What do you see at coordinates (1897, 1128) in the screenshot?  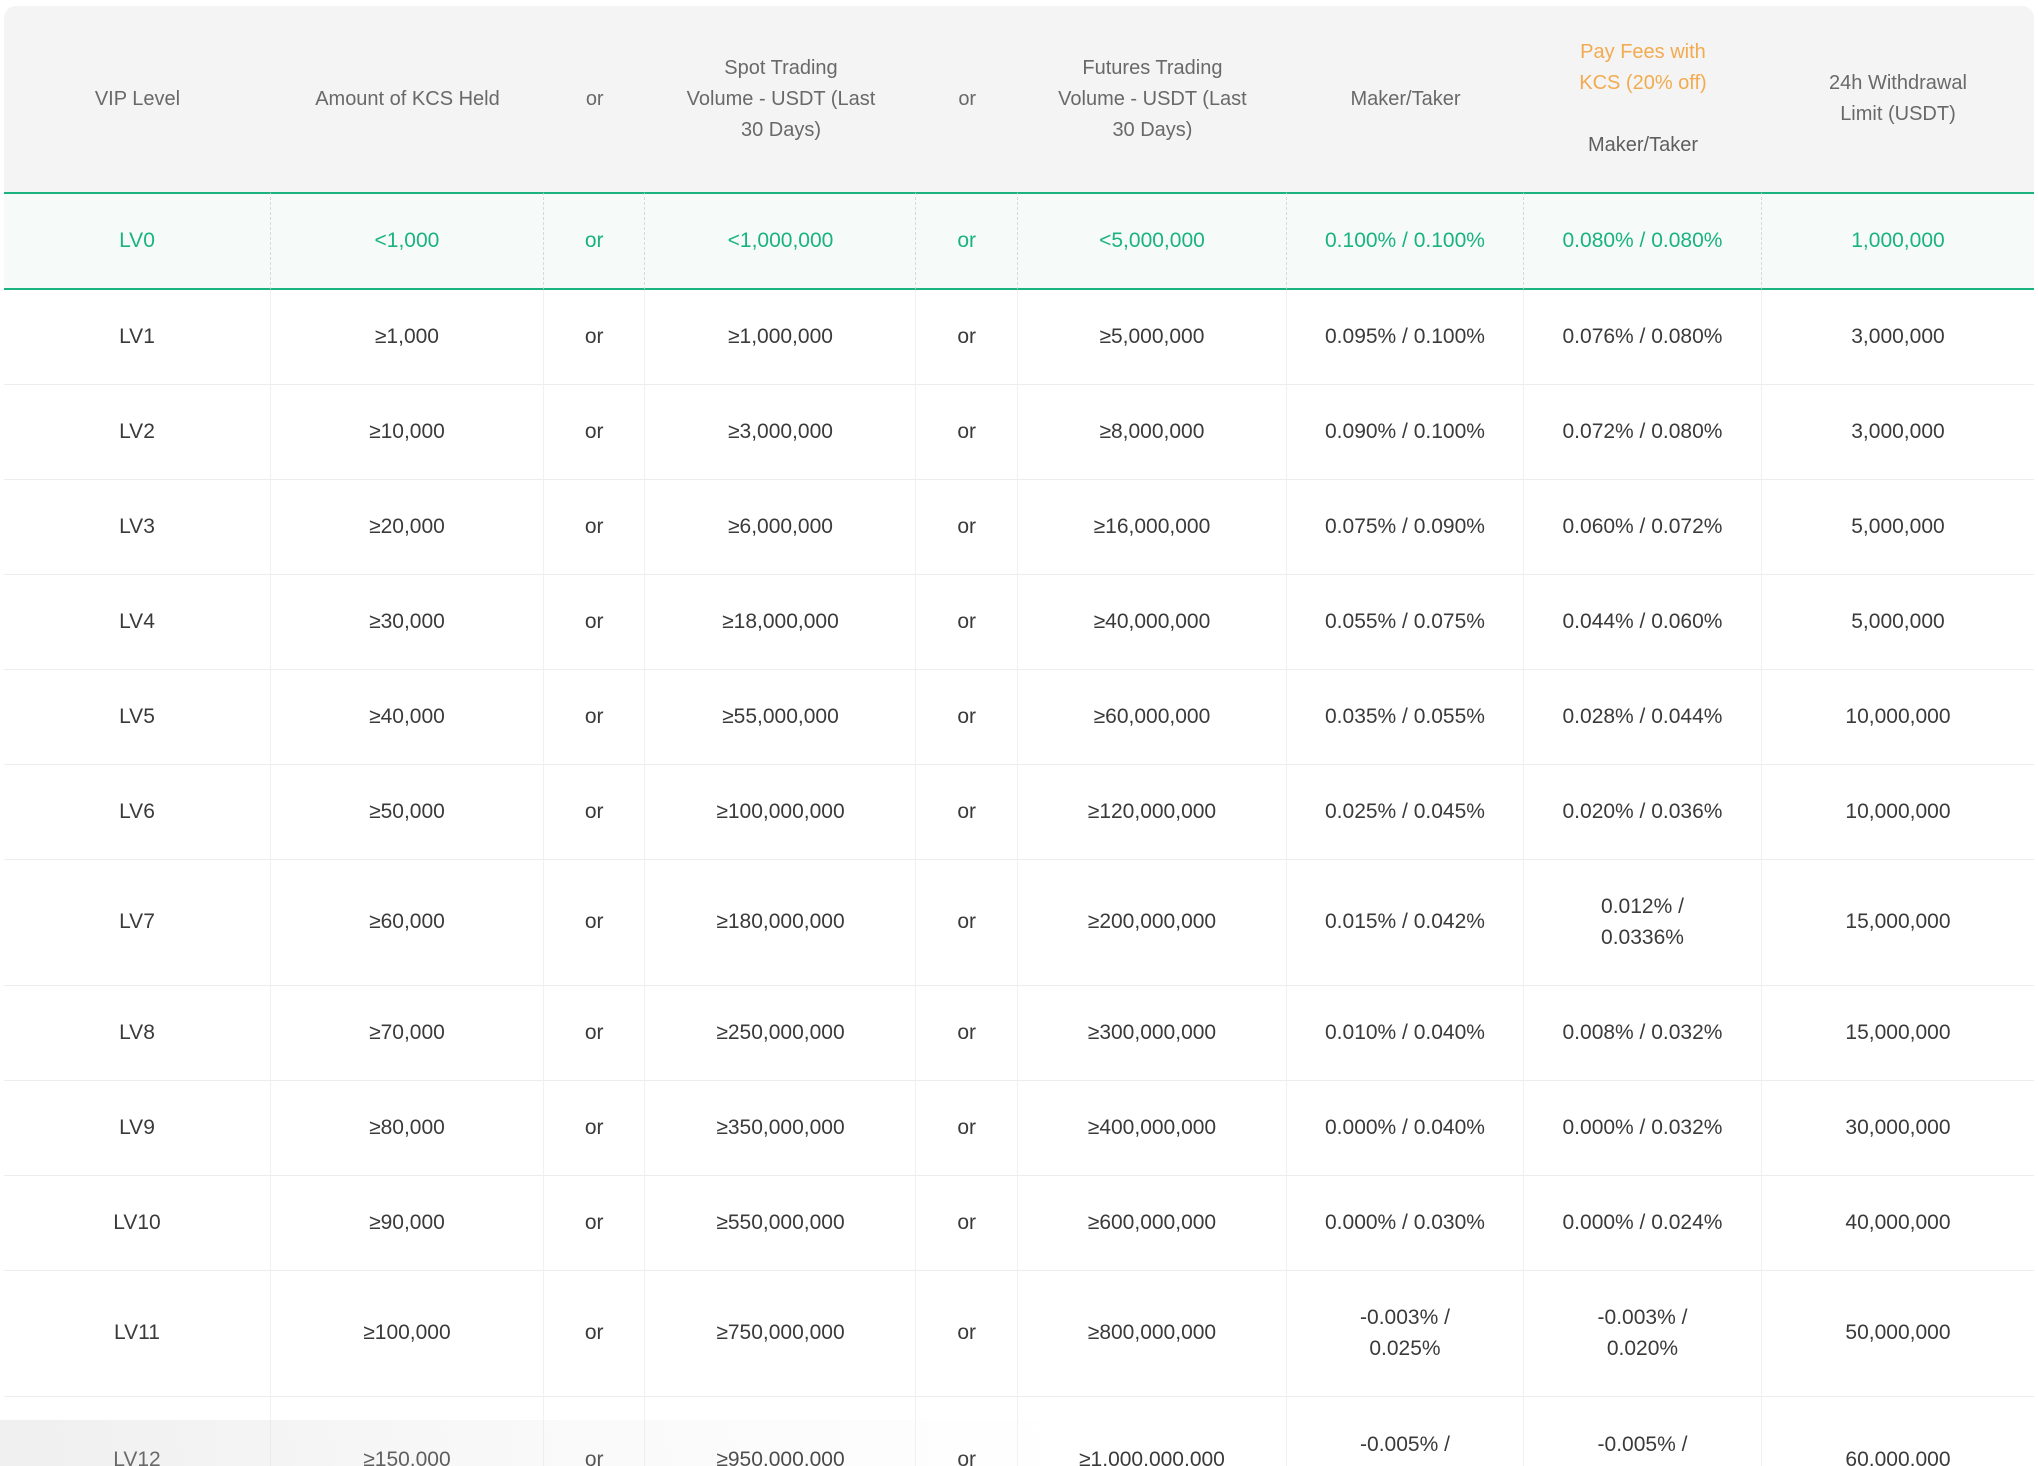 I see `cell-withdrawal-limit: 30,000,000` at bounding box center [1897, 1128].